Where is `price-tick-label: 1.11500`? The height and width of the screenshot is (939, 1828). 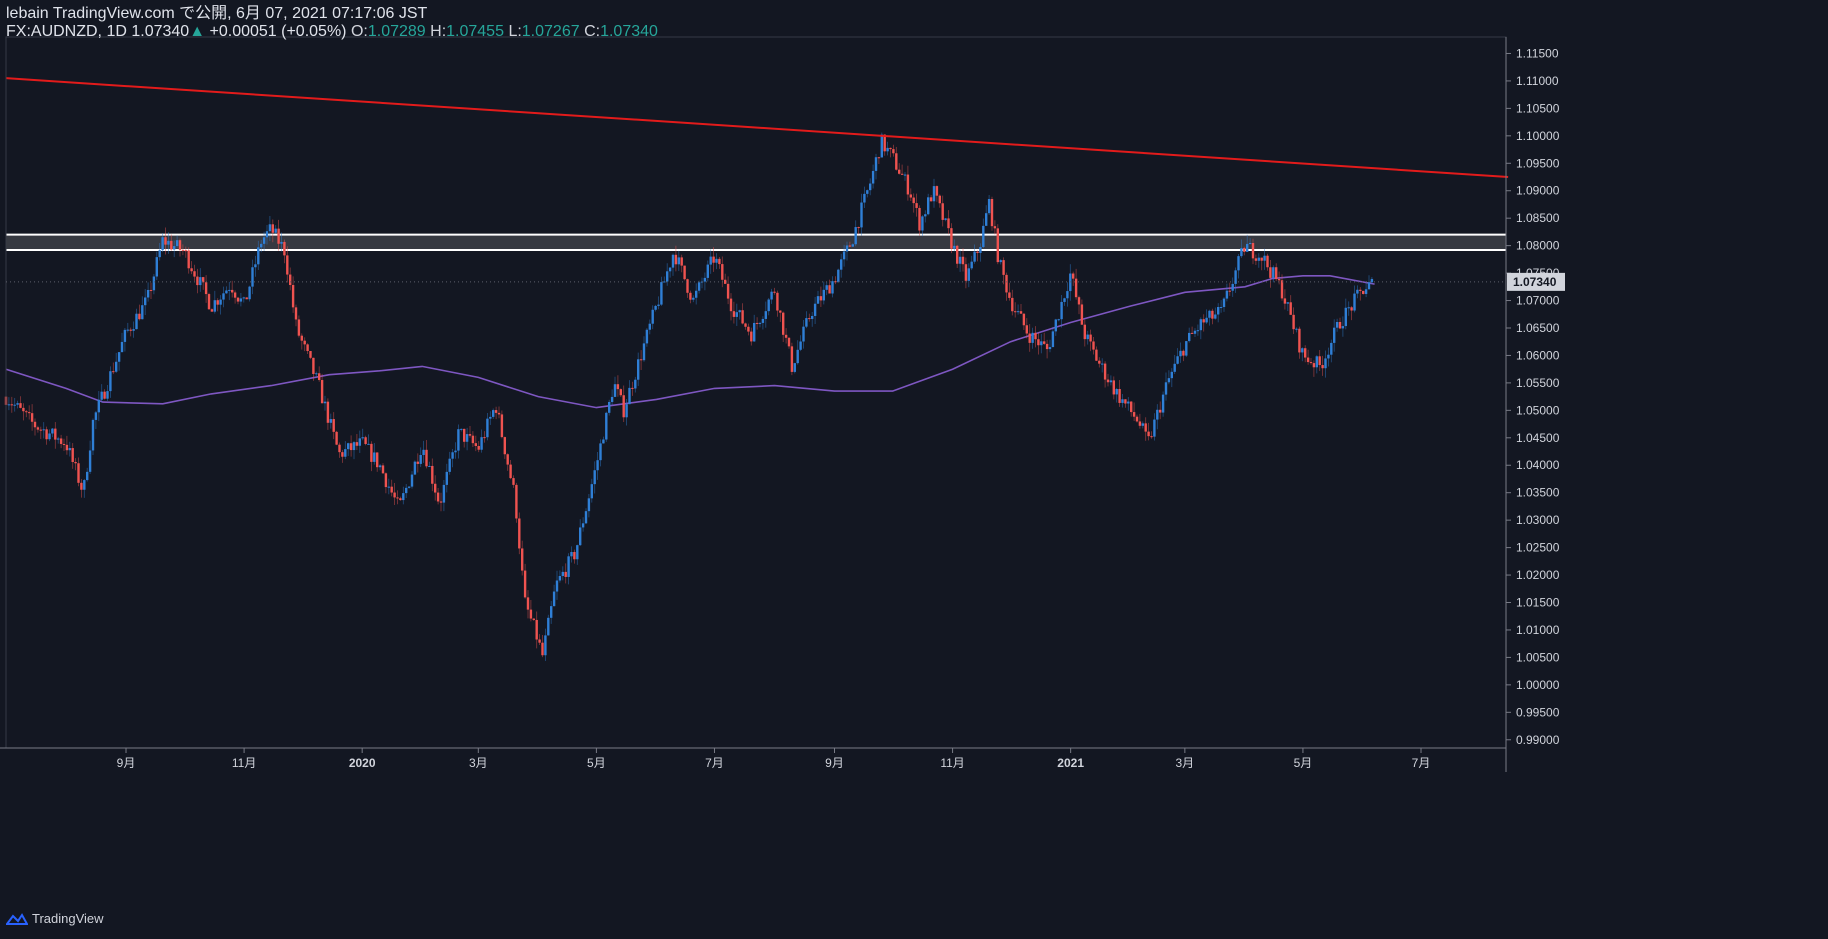 price-tick-label: 1.11500 is located at coordinates (1537, 53).